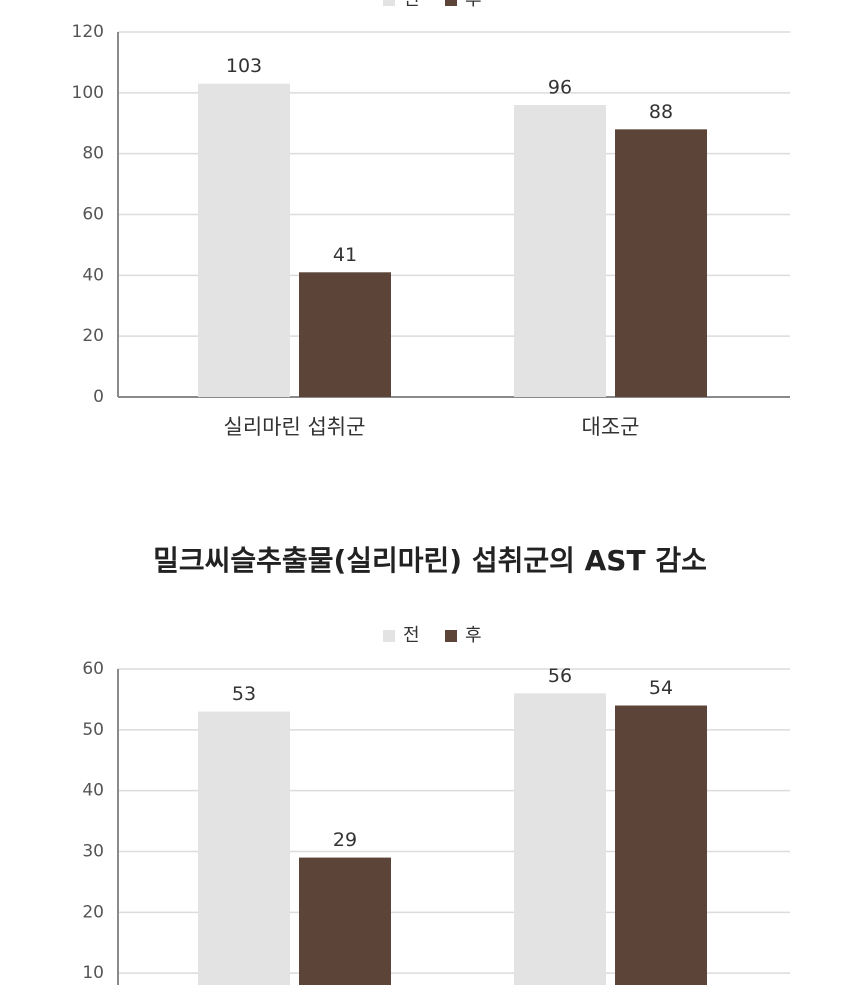 This screenshot has width=860, height=985. Describe the element at coordinates (560, 676) in the screenshot. I see `data-label: 56` at that location.